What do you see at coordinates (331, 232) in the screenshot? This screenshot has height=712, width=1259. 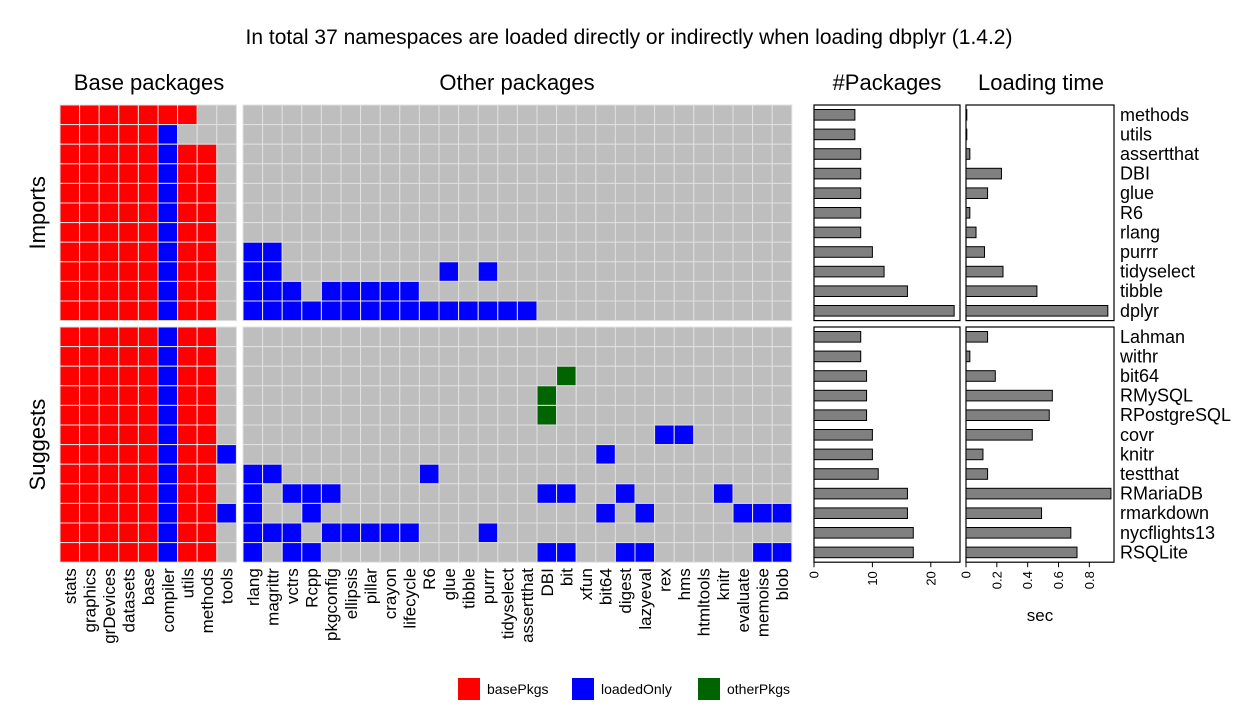 I see `other-tile-rlang-pkgconfig` at bounding box center [331, 232].